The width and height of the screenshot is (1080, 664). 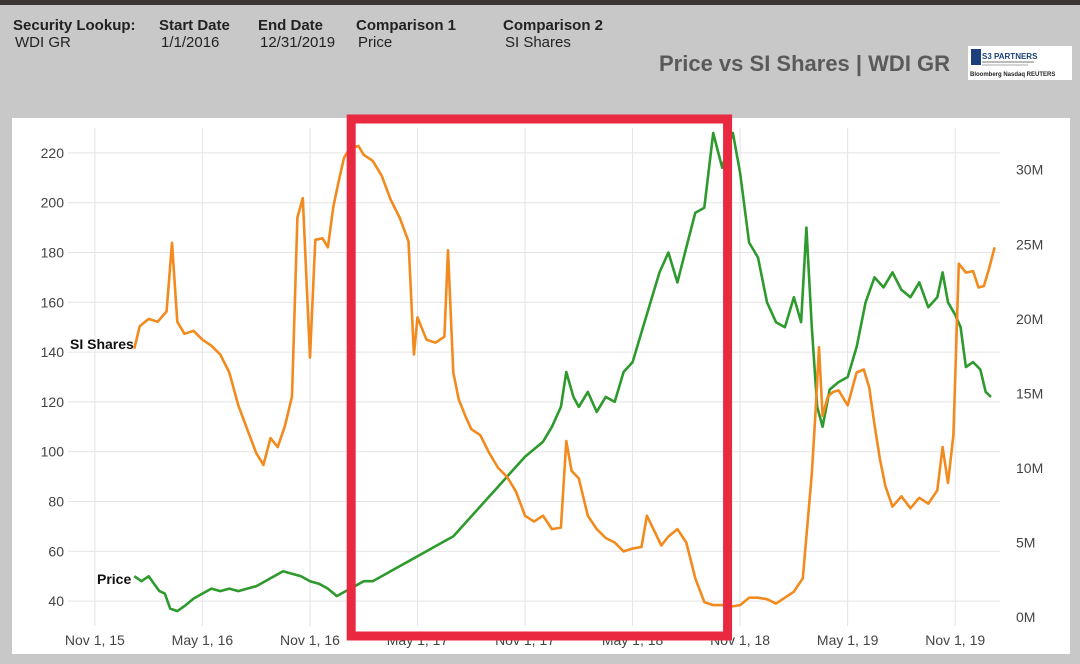 I want to click on y-right-tick-label: 10M, so click(x=1029, y=468).